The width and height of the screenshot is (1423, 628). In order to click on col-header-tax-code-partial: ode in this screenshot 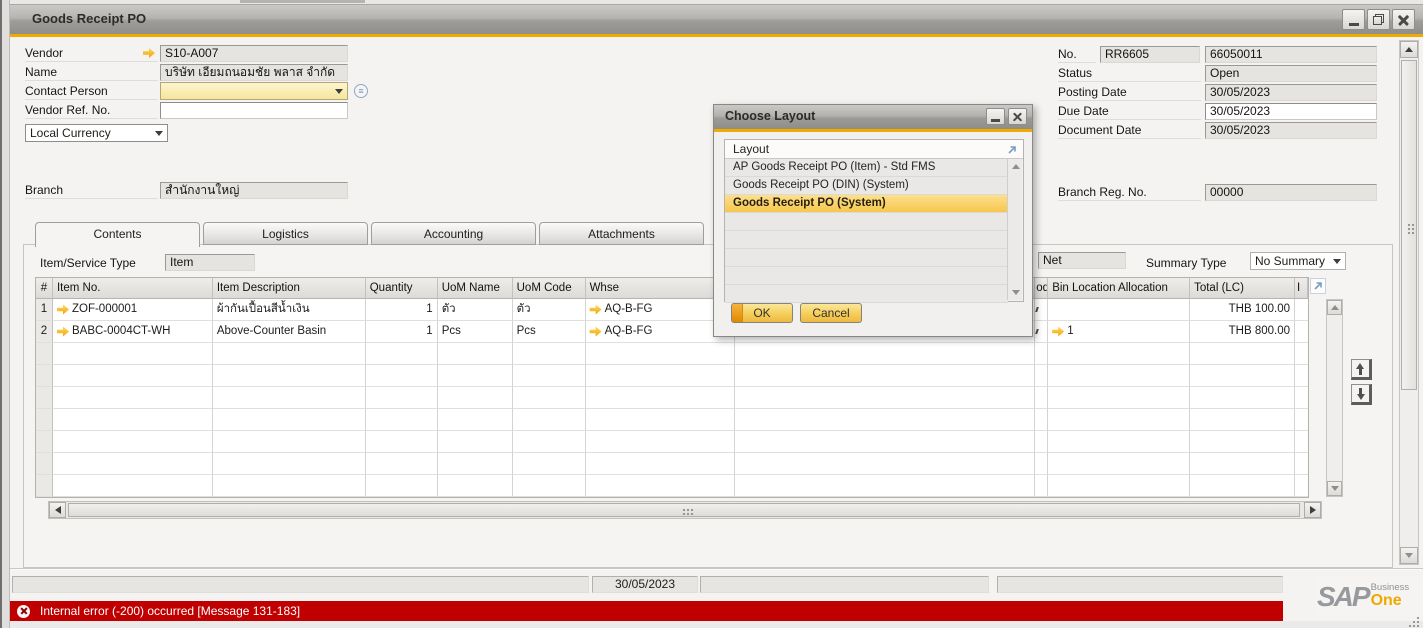, I will do `click(1042, 288)`.